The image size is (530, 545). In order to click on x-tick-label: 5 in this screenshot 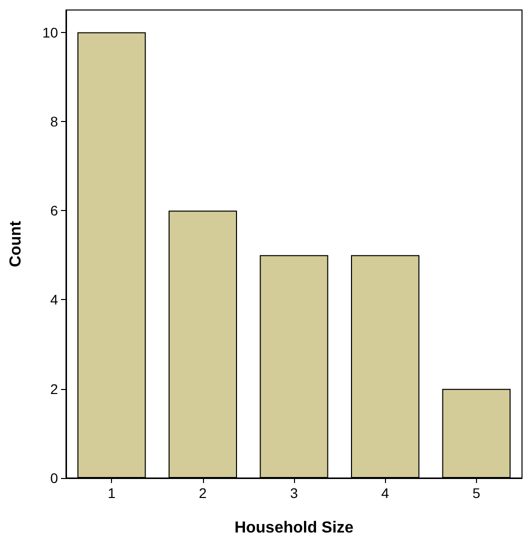, I will do `click(476, 493)`.